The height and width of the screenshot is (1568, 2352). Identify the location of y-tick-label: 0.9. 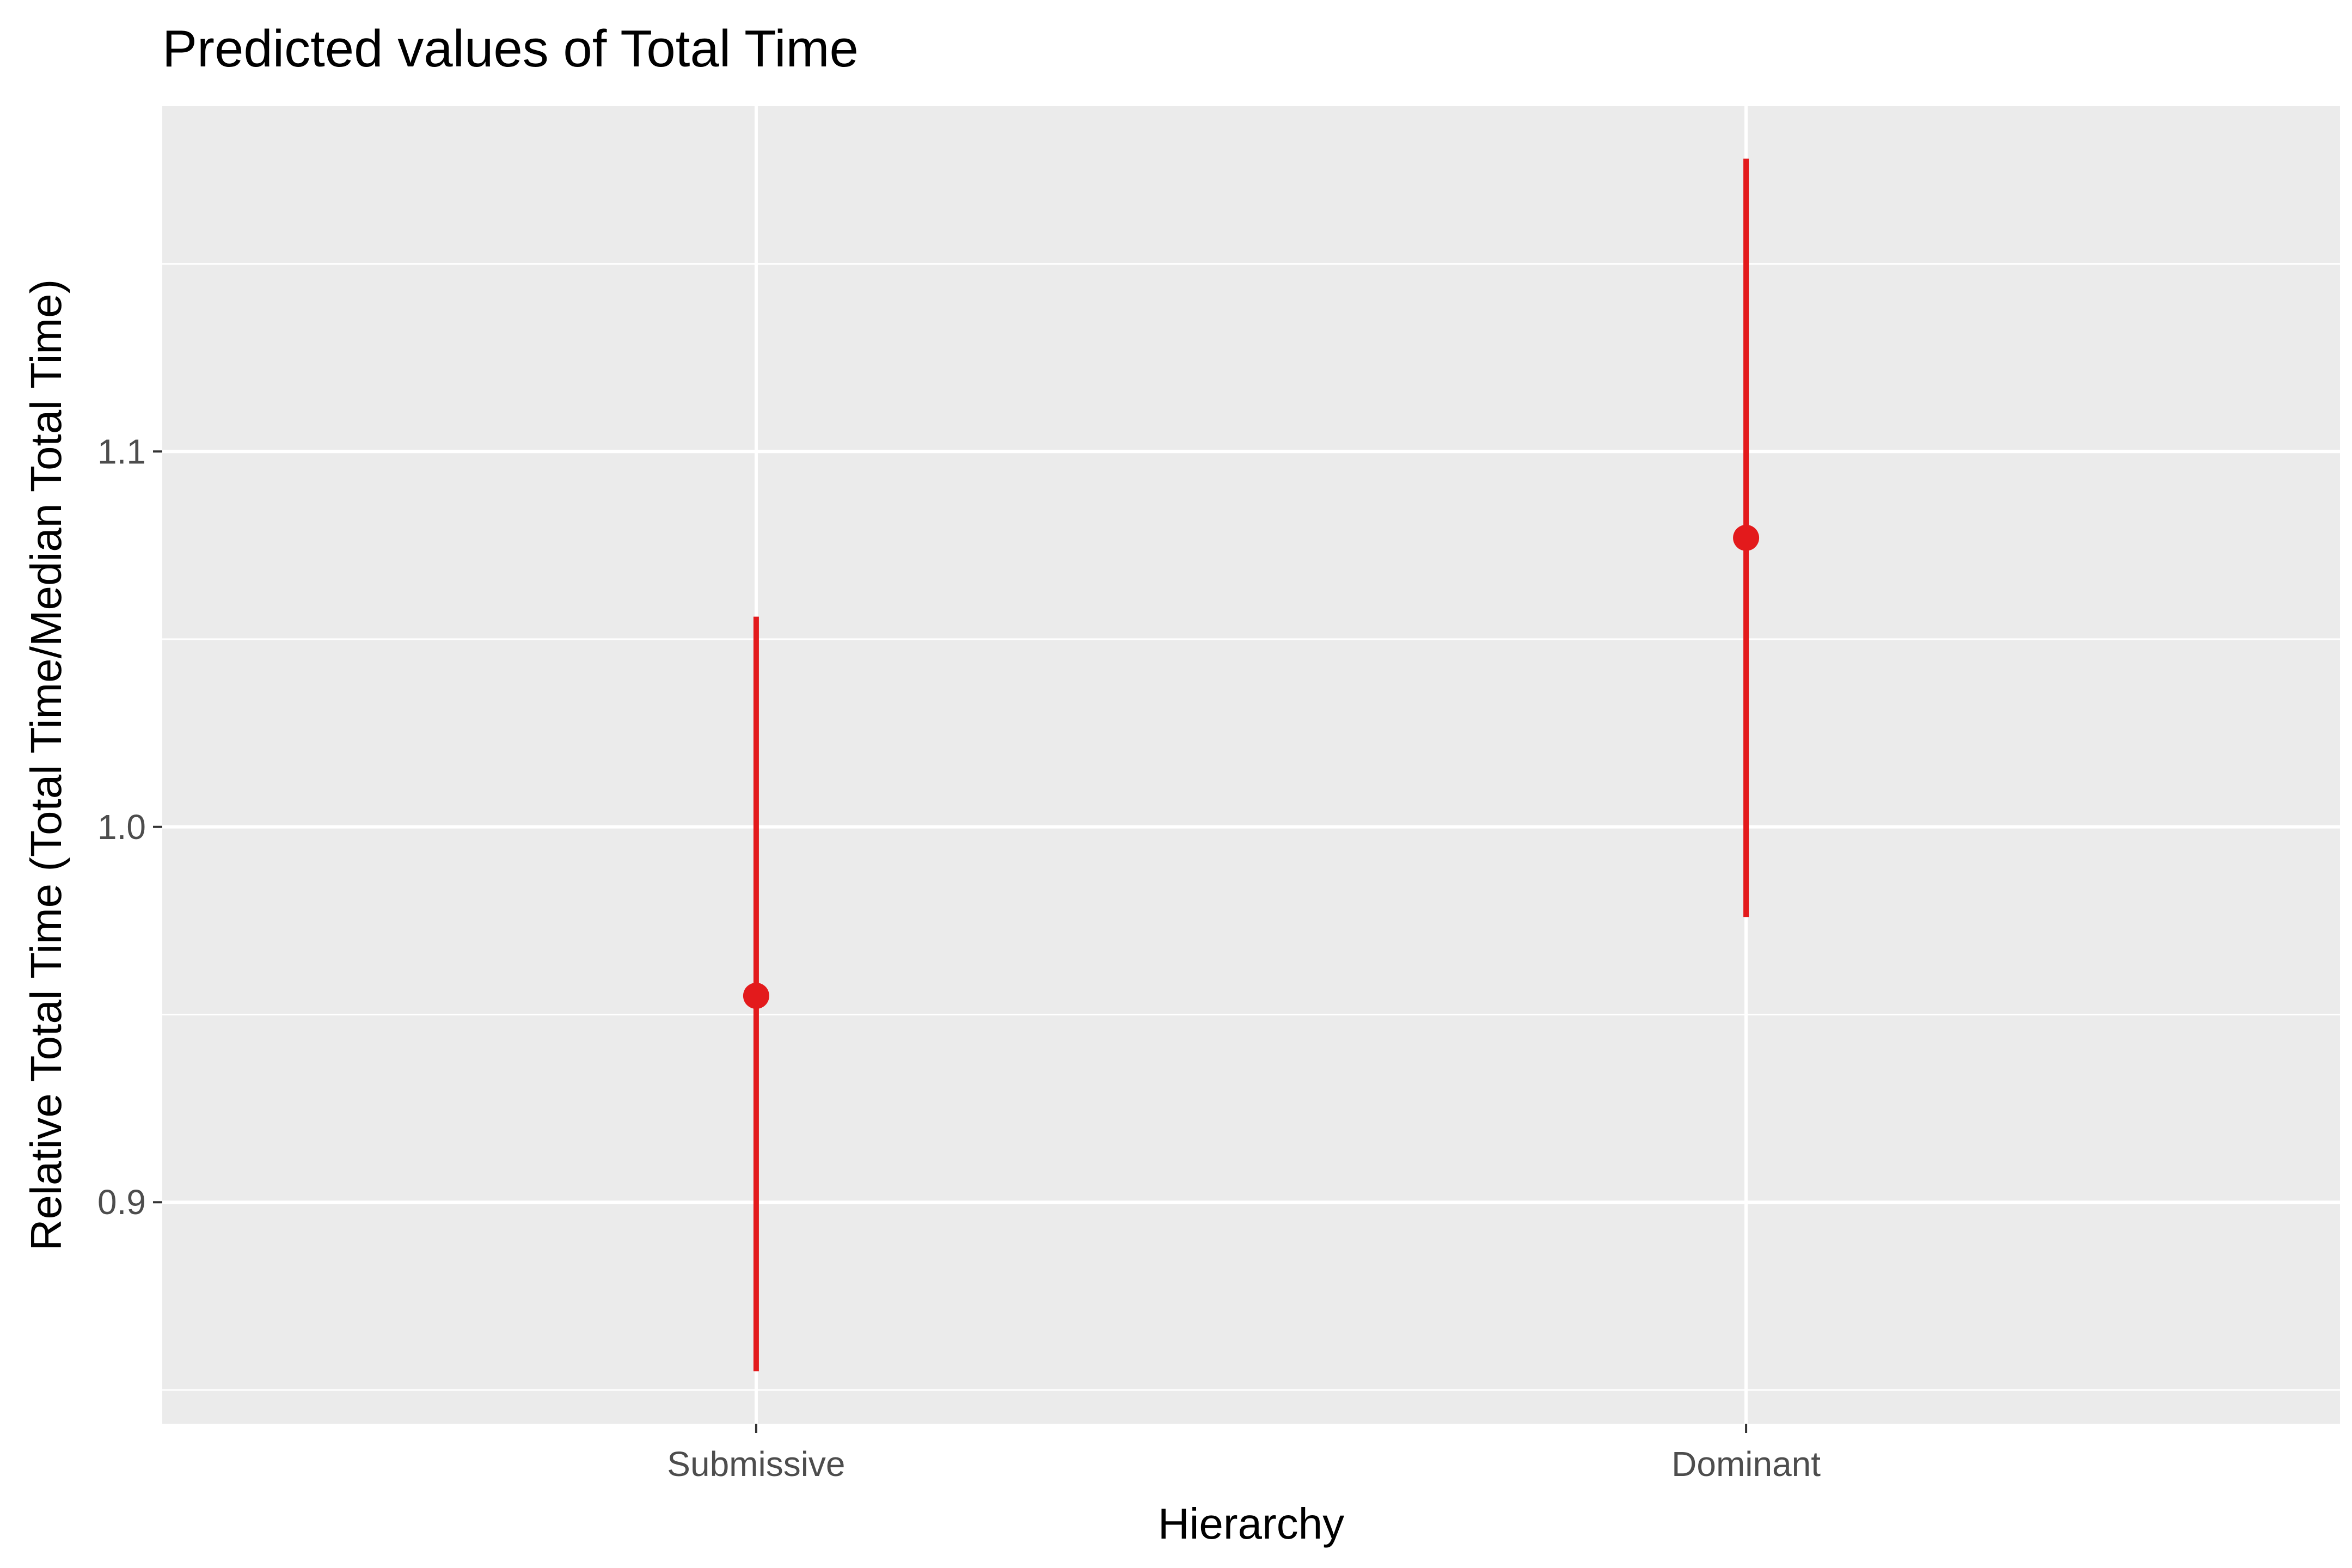
(121, 1202).